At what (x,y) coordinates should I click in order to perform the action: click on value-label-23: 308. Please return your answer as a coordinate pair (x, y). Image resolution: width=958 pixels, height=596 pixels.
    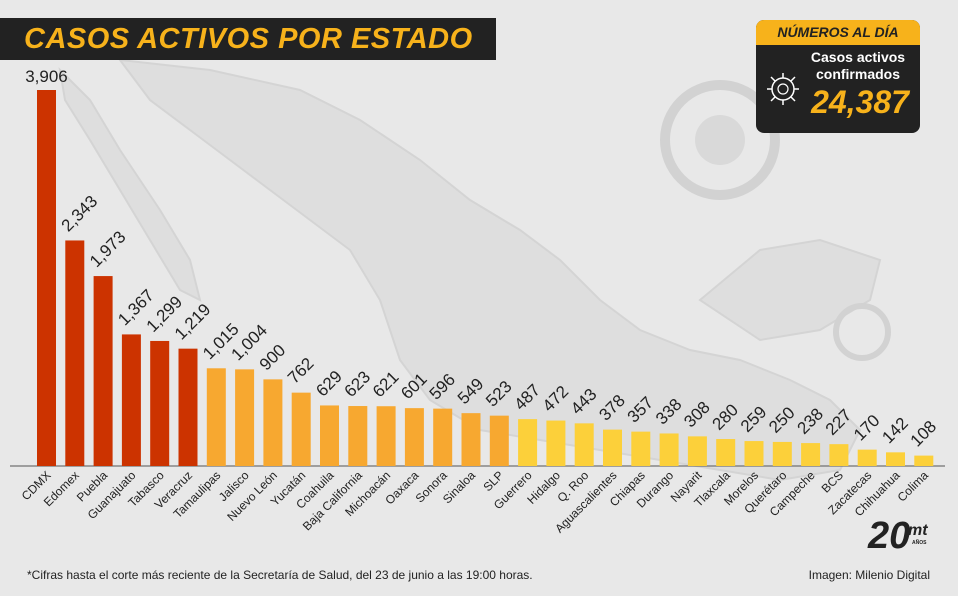
    Looking at the image, I should click on (696, 414).